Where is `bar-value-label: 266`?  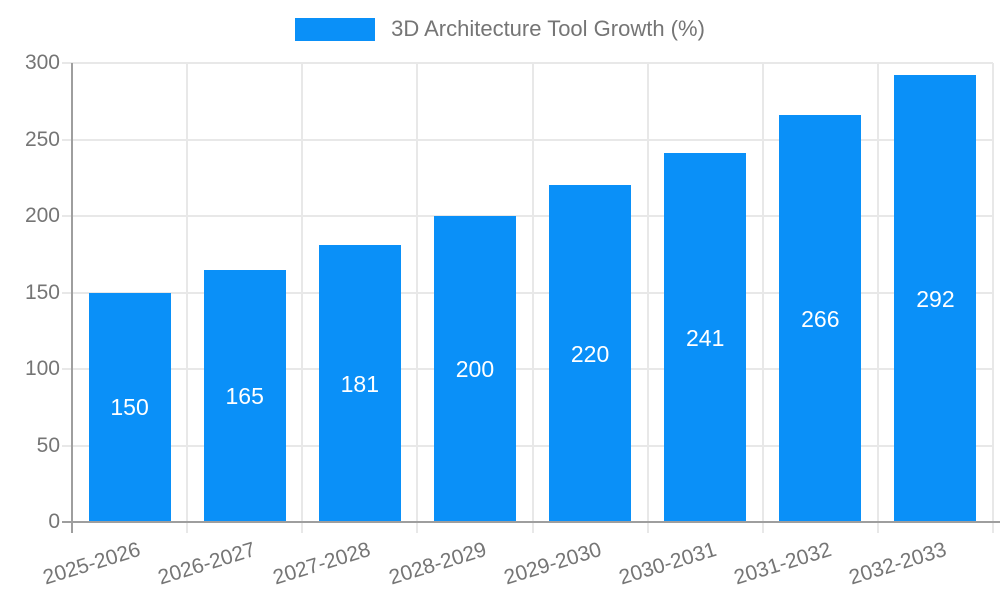
bar-value-label: 266 is located at coordinates (820, 318).